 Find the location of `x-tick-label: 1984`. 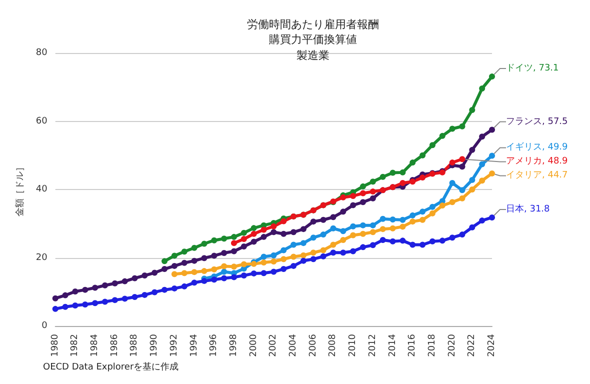

x-tick-label: 1984 is located at coordinates (95, 345).